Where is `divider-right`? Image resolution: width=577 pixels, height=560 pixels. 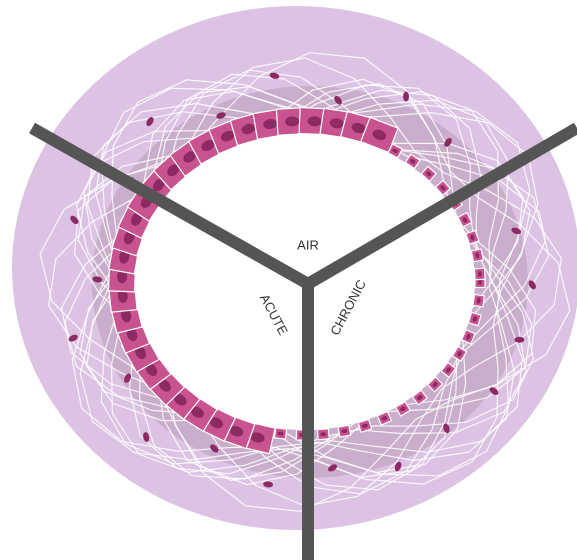 divider-right is located at coordinates (439, 206).